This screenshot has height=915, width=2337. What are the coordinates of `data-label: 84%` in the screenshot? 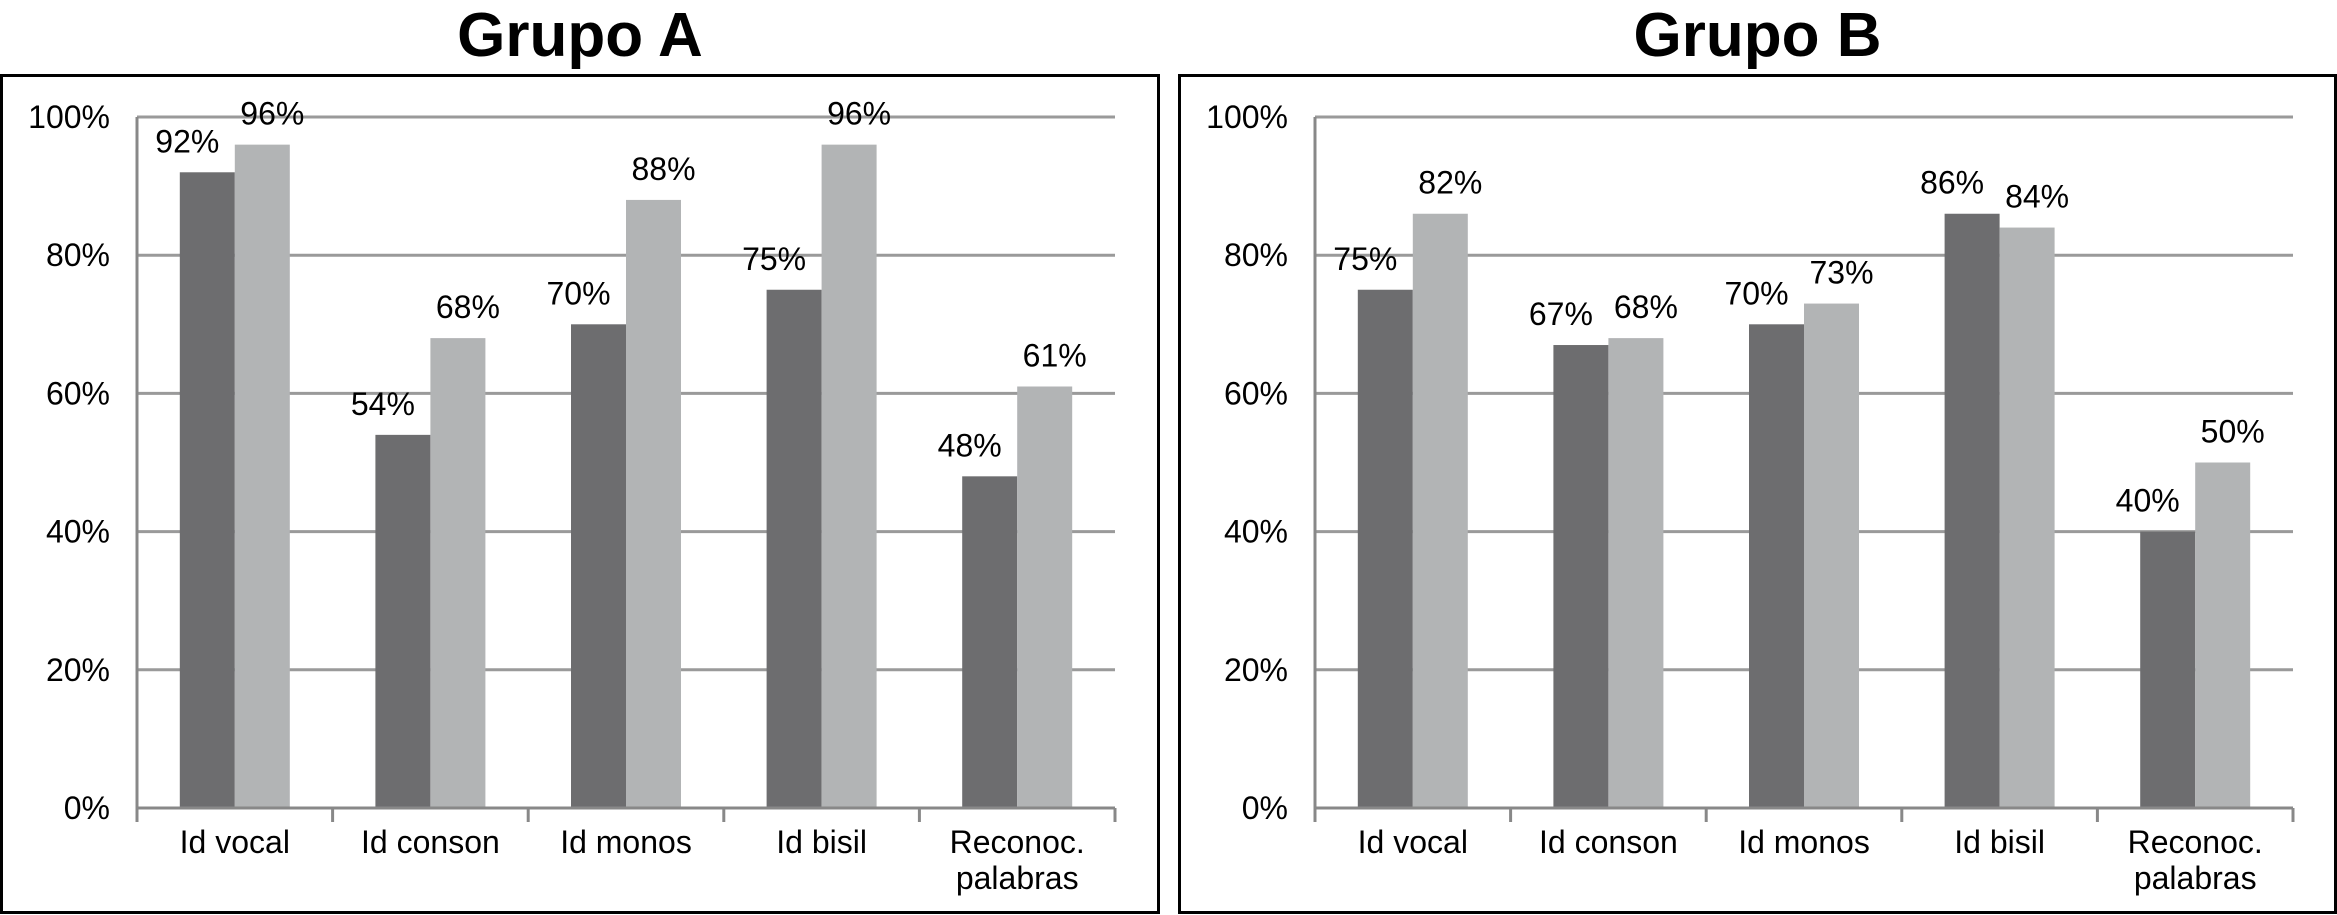 It's located at (2037, 197).